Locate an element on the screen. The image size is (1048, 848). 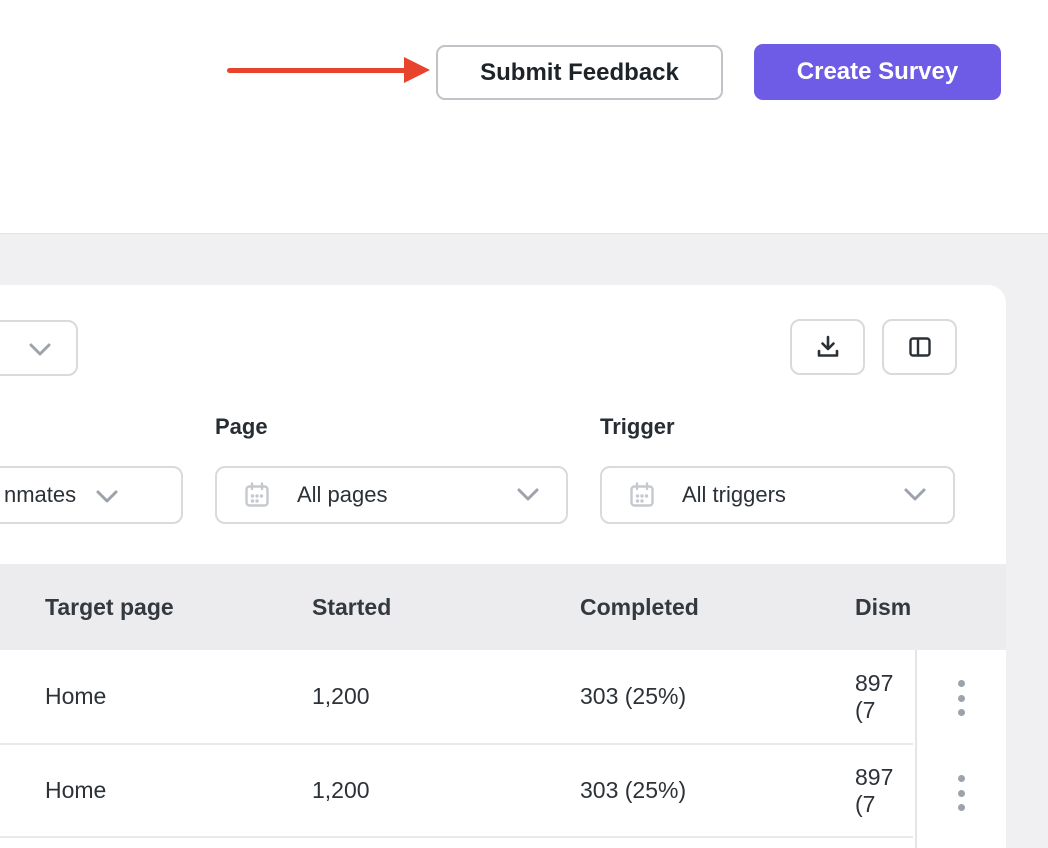
columns-button is located at coordinates (919, 347).